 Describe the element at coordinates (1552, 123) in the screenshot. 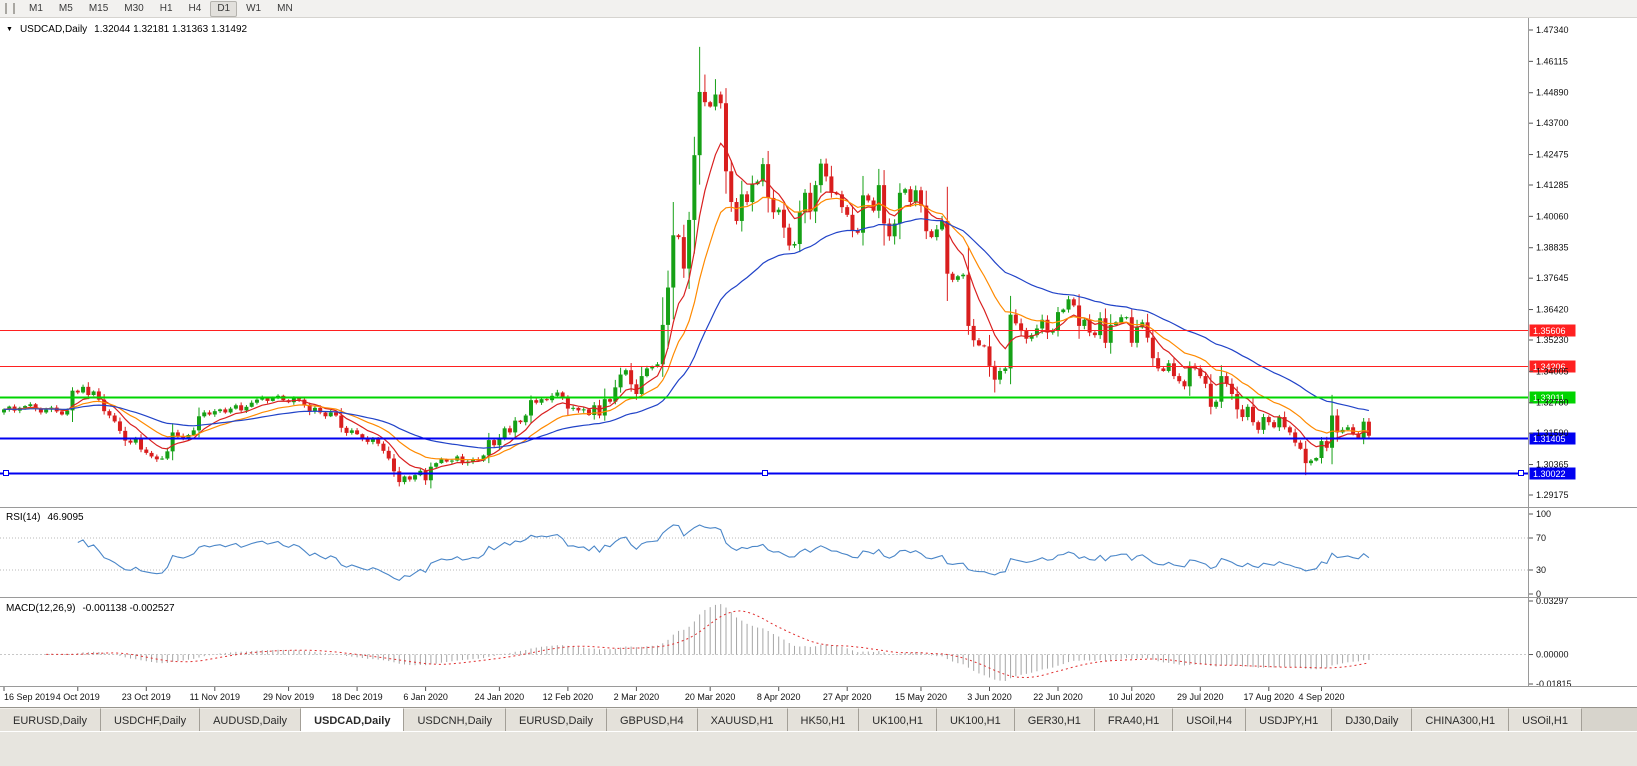

I see `svg-text: 1.43700` at that location.